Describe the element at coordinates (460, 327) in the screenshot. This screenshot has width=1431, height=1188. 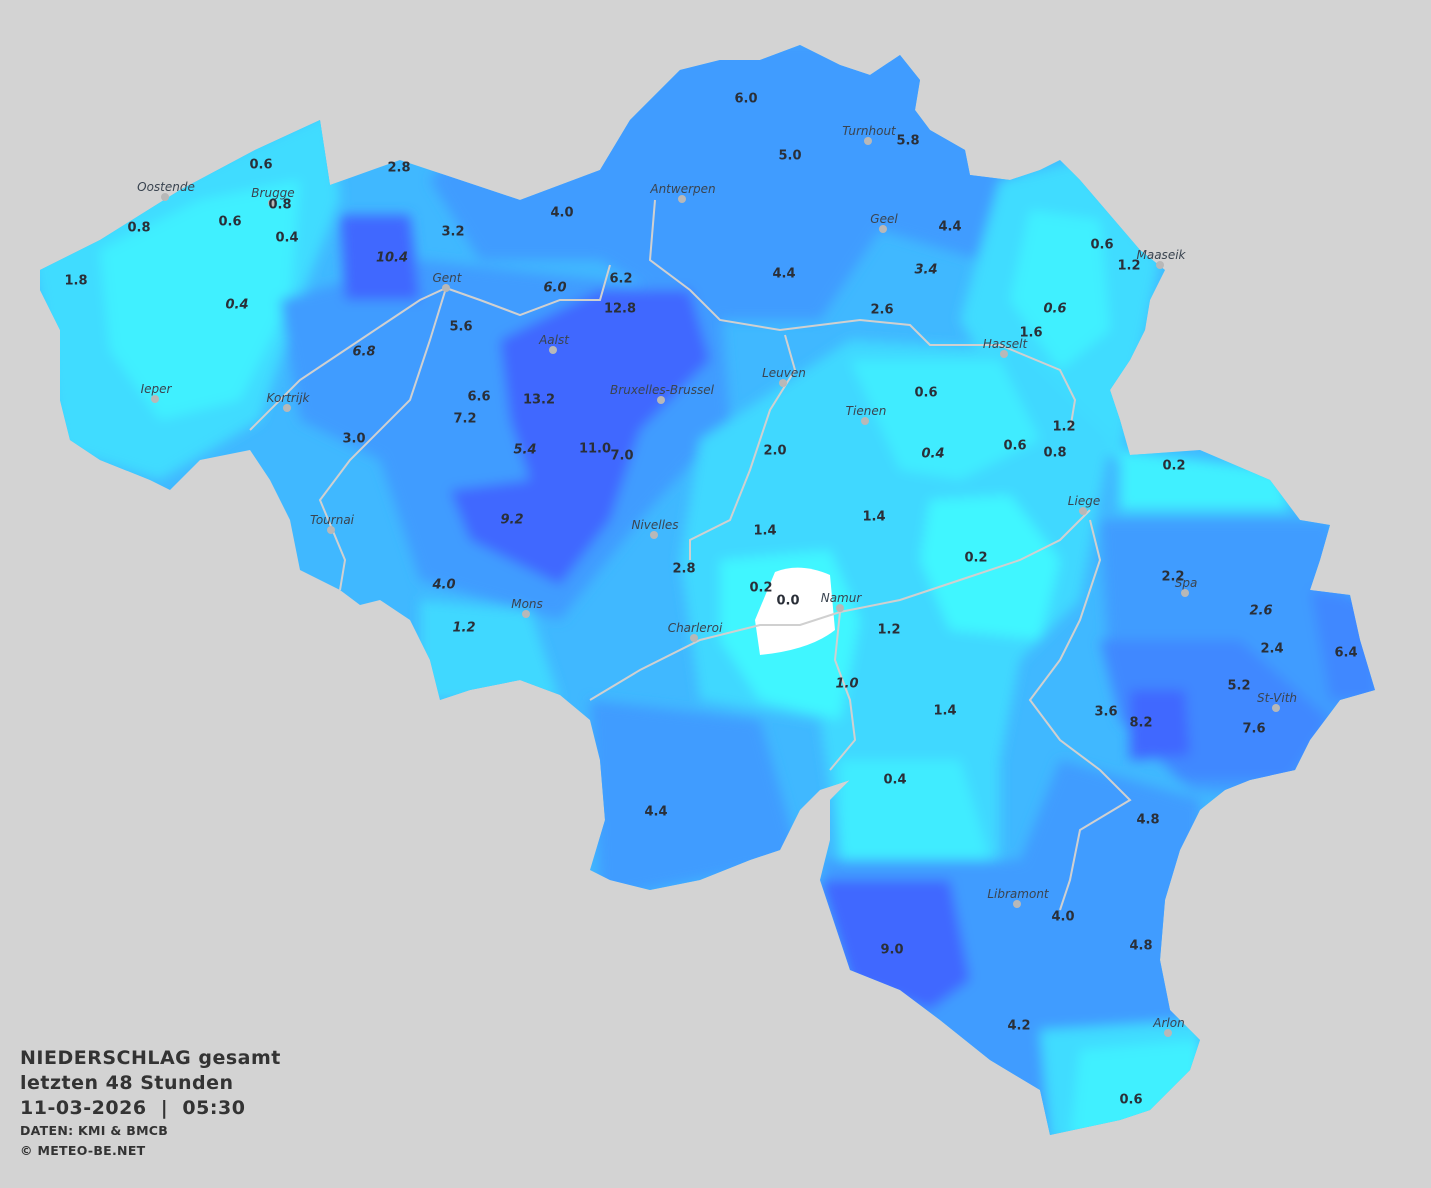
I see `precip-value: 5.6` at that location.